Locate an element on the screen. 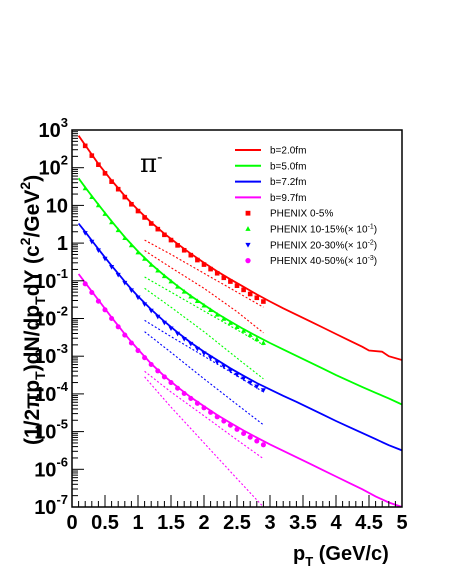 The image size is (452, 584). x-tick-label: 0.5 is located at coordinates (105, 523).